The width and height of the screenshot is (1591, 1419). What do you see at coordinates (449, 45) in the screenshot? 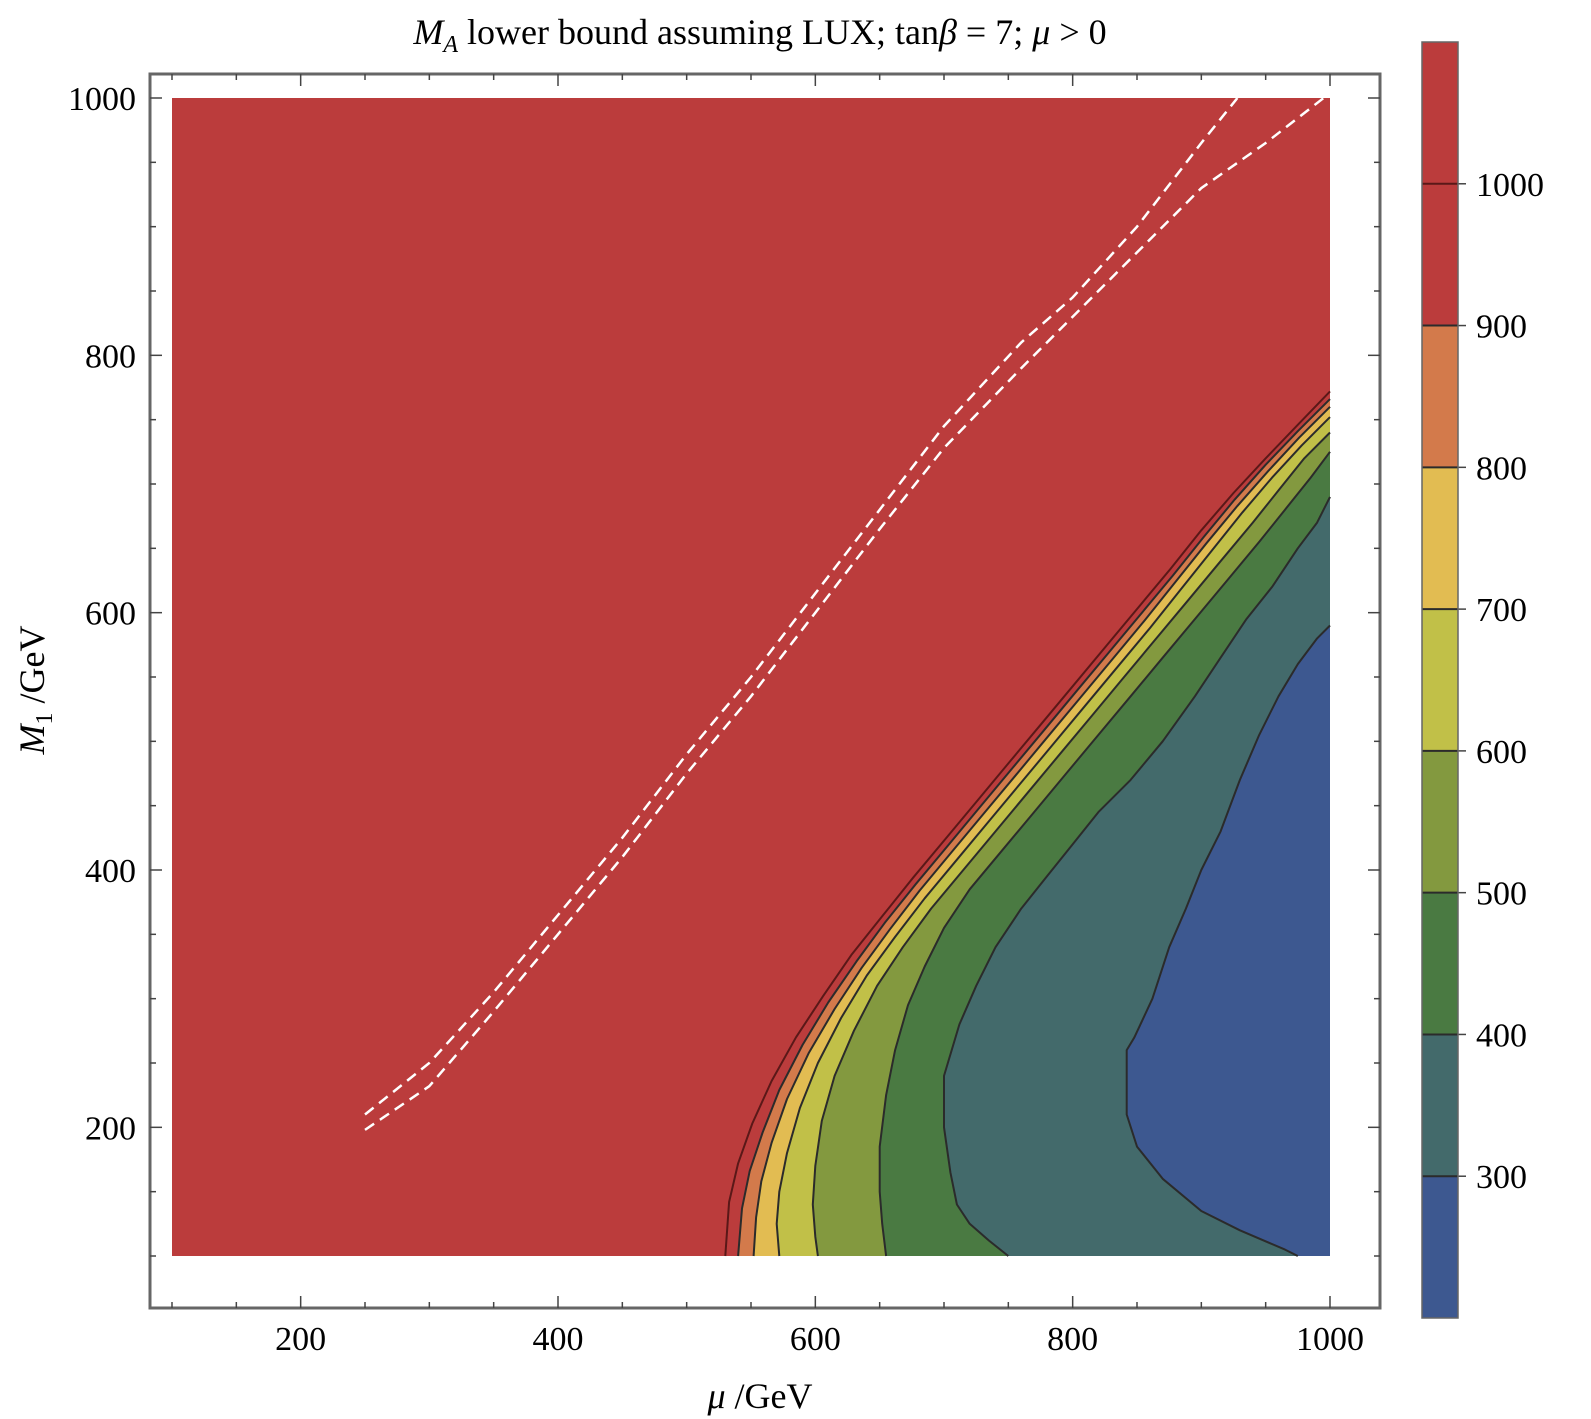
I see `title-symbol-sub: A` at bounding box center [449, 45].